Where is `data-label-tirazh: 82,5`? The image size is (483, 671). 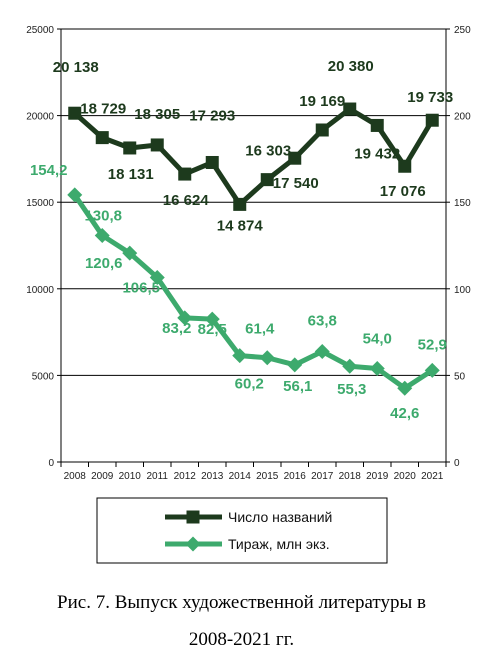
data-label-tirazh: 82,5 is located at coordinates (212, 329).